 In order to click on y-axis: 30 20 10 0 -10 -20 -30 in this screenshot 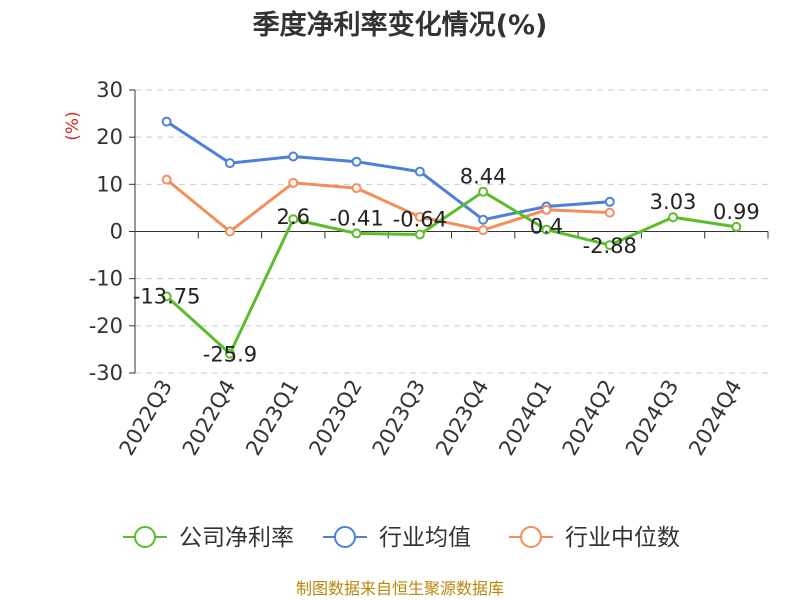, I will do `click(112, 231)`.